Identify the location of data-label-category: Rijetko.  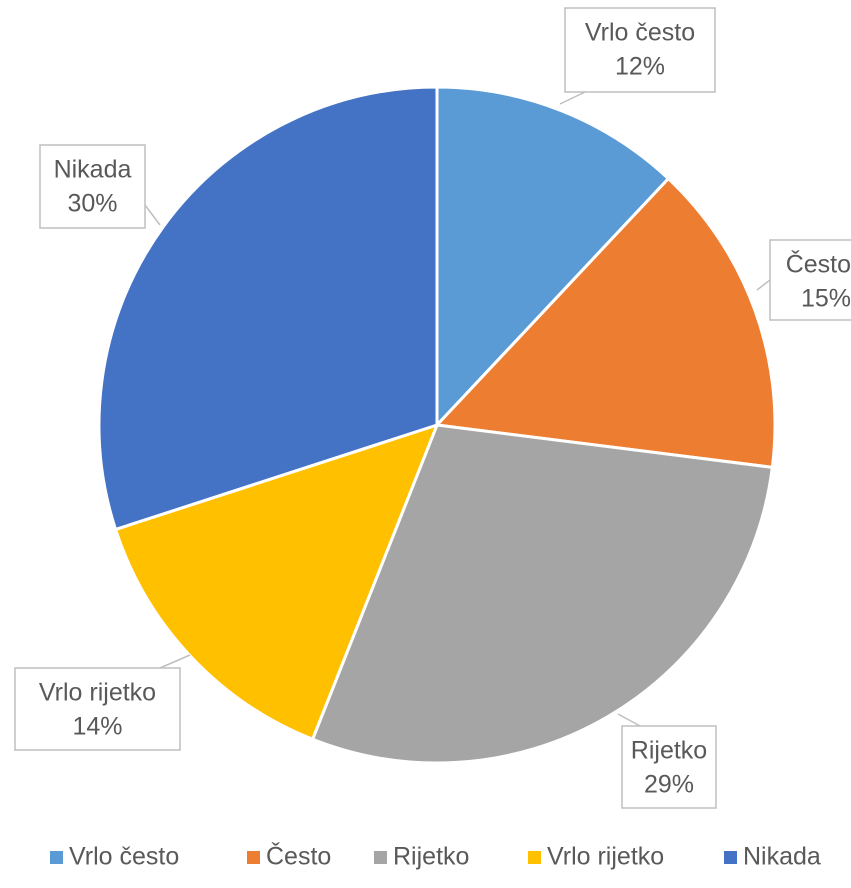
(669, 751).